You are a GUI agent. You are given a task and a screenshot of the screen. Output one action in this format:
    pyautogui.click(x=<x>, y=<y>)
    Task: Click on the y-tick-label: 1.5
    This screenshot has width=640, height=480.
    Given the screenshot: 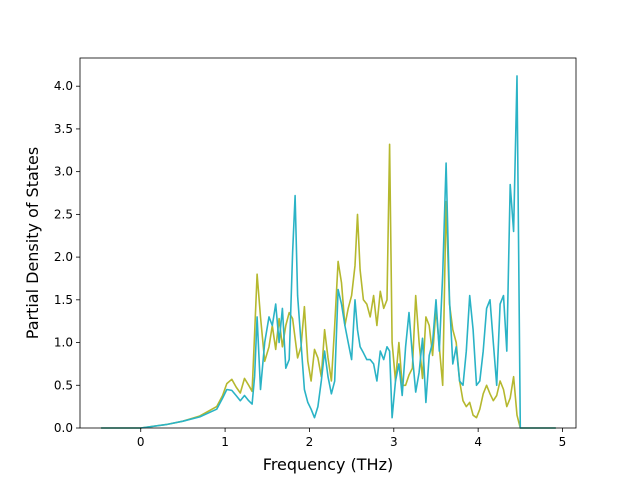 What is the action you would take?
    pyautogui.click(x=63, y=300)
    